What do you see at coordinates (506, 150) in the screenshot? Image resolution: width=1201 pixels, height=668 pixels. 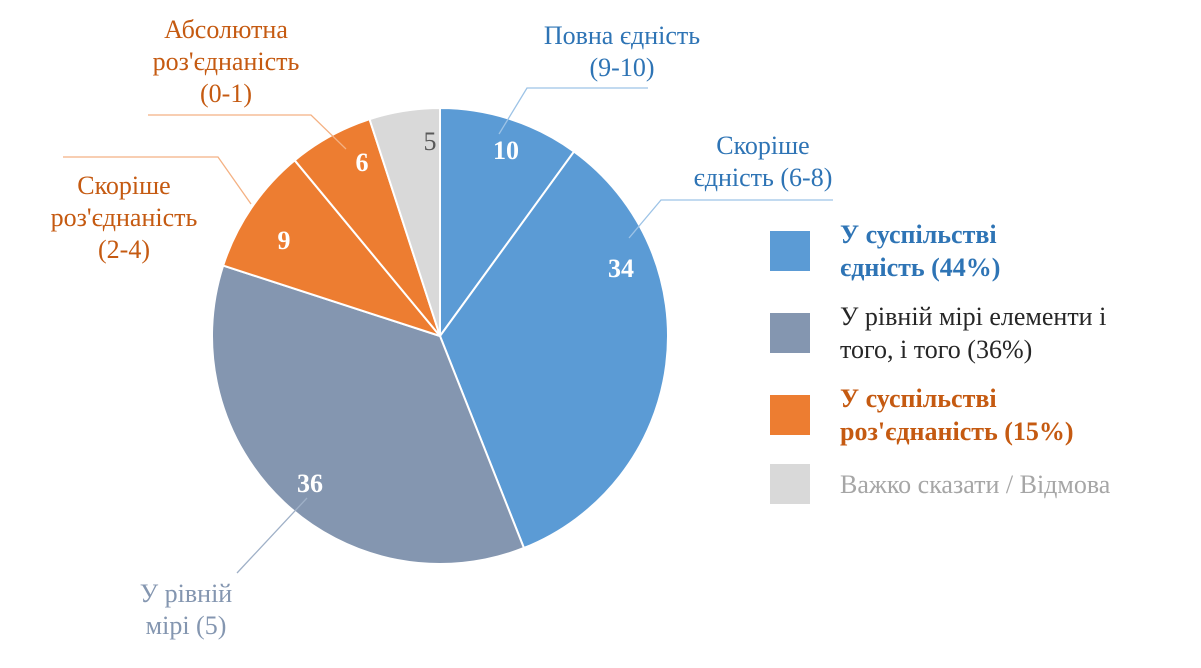 I see `slice-value-label-0: 10` at bounding box center [506, 150].